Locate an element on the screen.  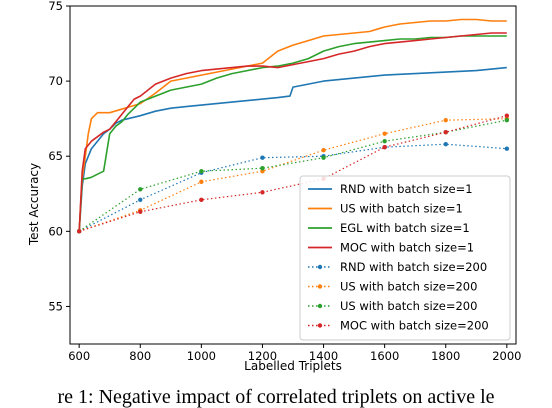
legend-entry-7: MOC with batch size=200 is located at coordinates (414, 326).